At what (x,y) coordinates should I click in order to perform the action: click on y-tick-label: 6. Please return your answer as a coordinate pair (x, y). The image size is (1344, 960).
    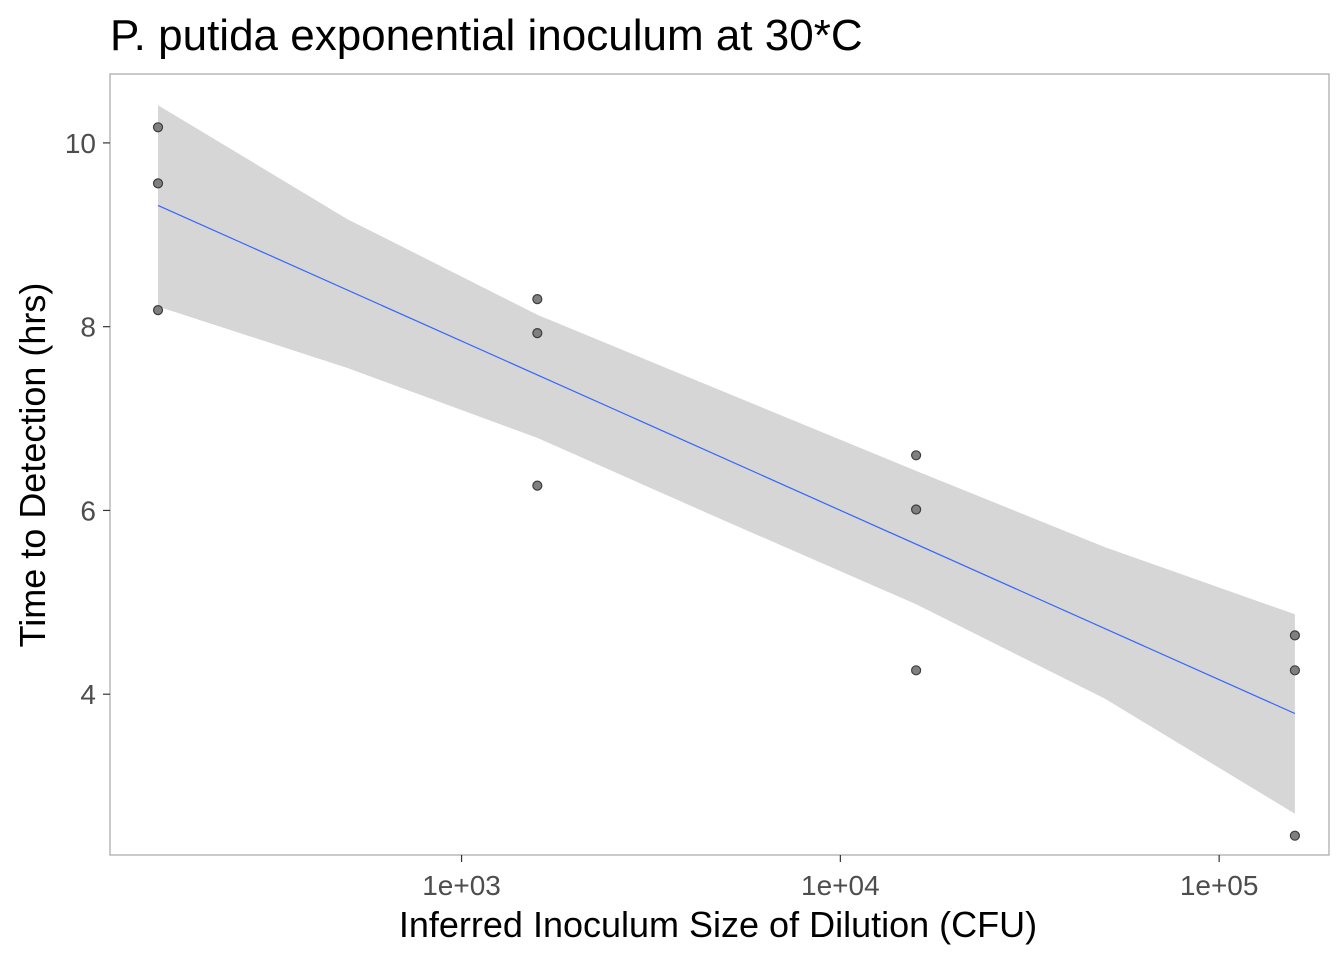
    Looking at the image, I should click on (88, 510).